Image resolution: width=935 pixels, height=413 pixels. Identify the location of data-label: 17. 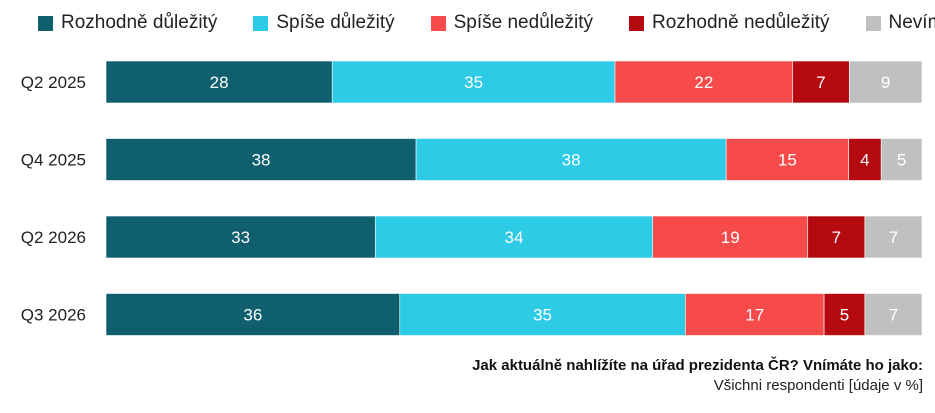
(754, 315).